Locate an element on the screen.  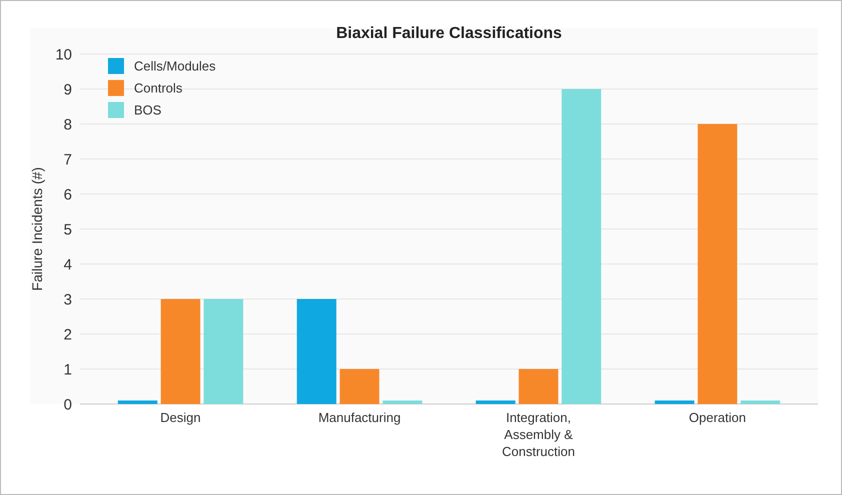
y-tick-label: 1 is located at coordinates (68, 369).